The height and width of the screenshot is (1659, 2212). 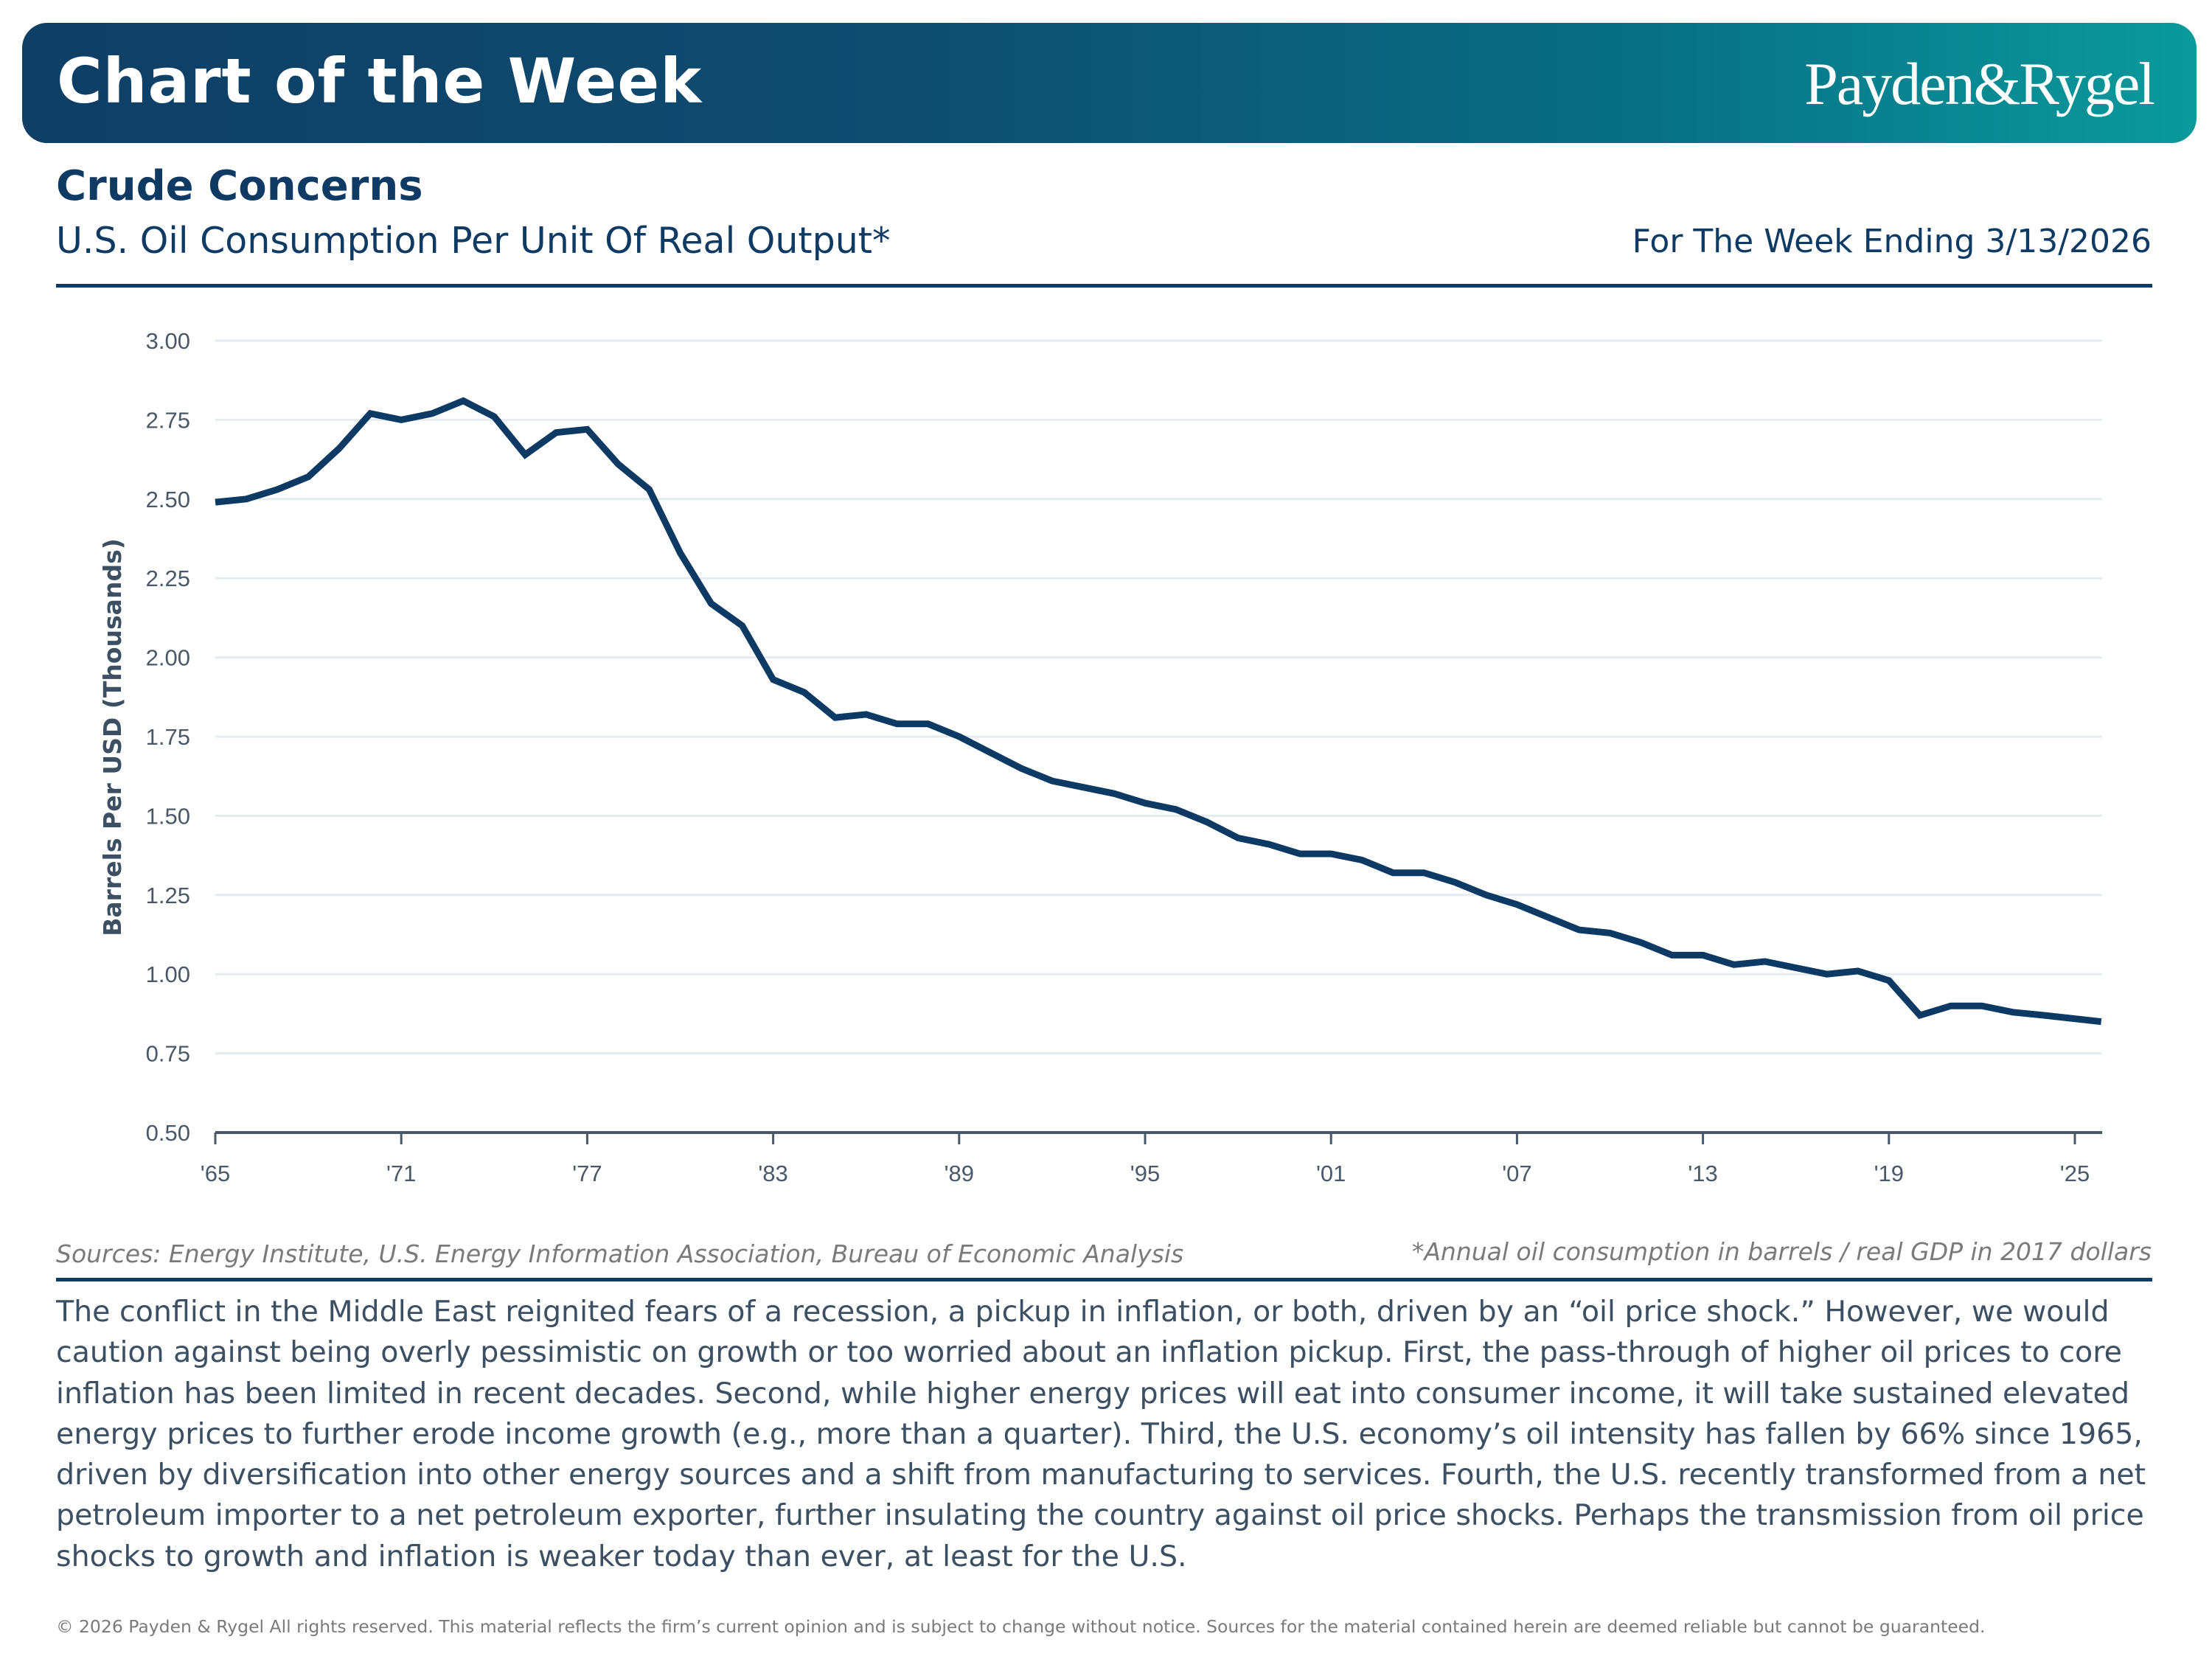 What do you see at coordinates (401, 1173) in the screenshot?
I see `x-tick-label: '71` at bounding box center [401, 1173].